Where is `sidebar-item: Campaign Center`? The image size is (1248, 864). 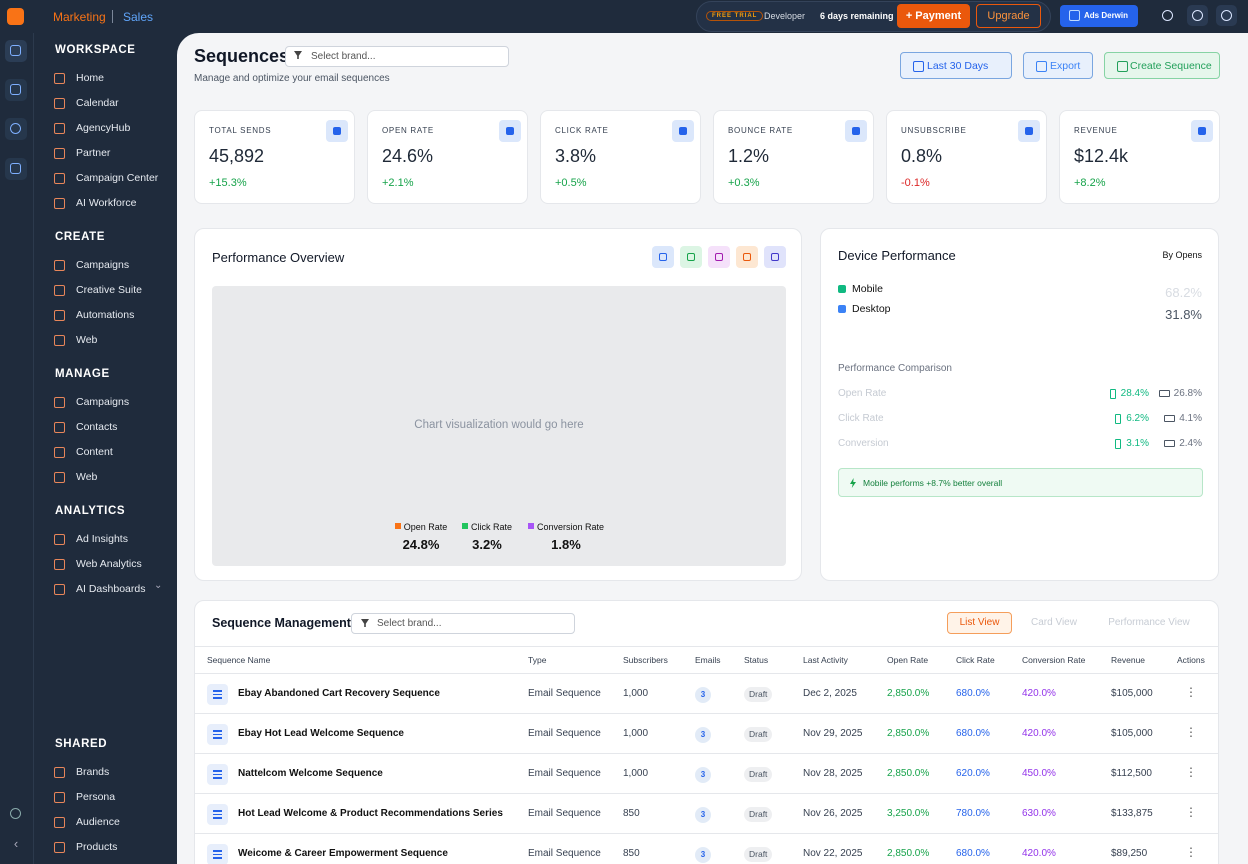
sidebar-item: Campaign Center is located at coordinates (111, 179).